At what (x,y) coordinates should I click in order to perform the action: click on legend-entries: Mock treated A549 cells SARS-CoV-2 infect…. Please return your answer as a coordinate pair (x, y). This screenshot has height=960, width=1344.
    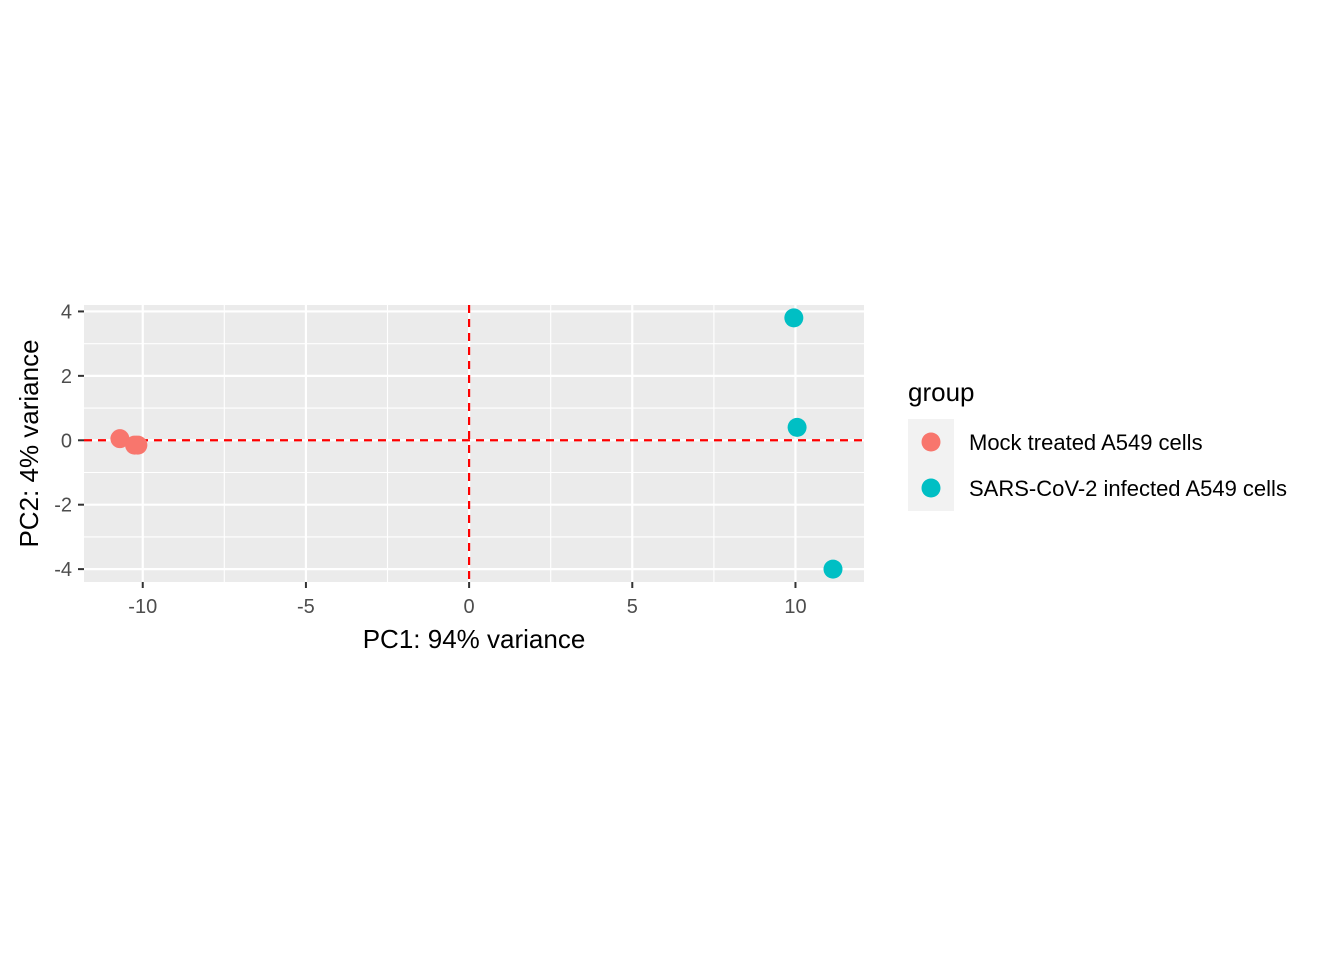
    Looking at the image, I should click on (1104, 465).